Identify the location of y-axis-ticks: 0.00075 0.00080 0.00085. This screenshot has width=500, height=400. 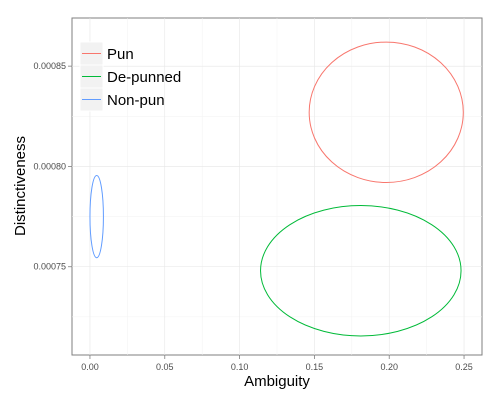
(52, 166).